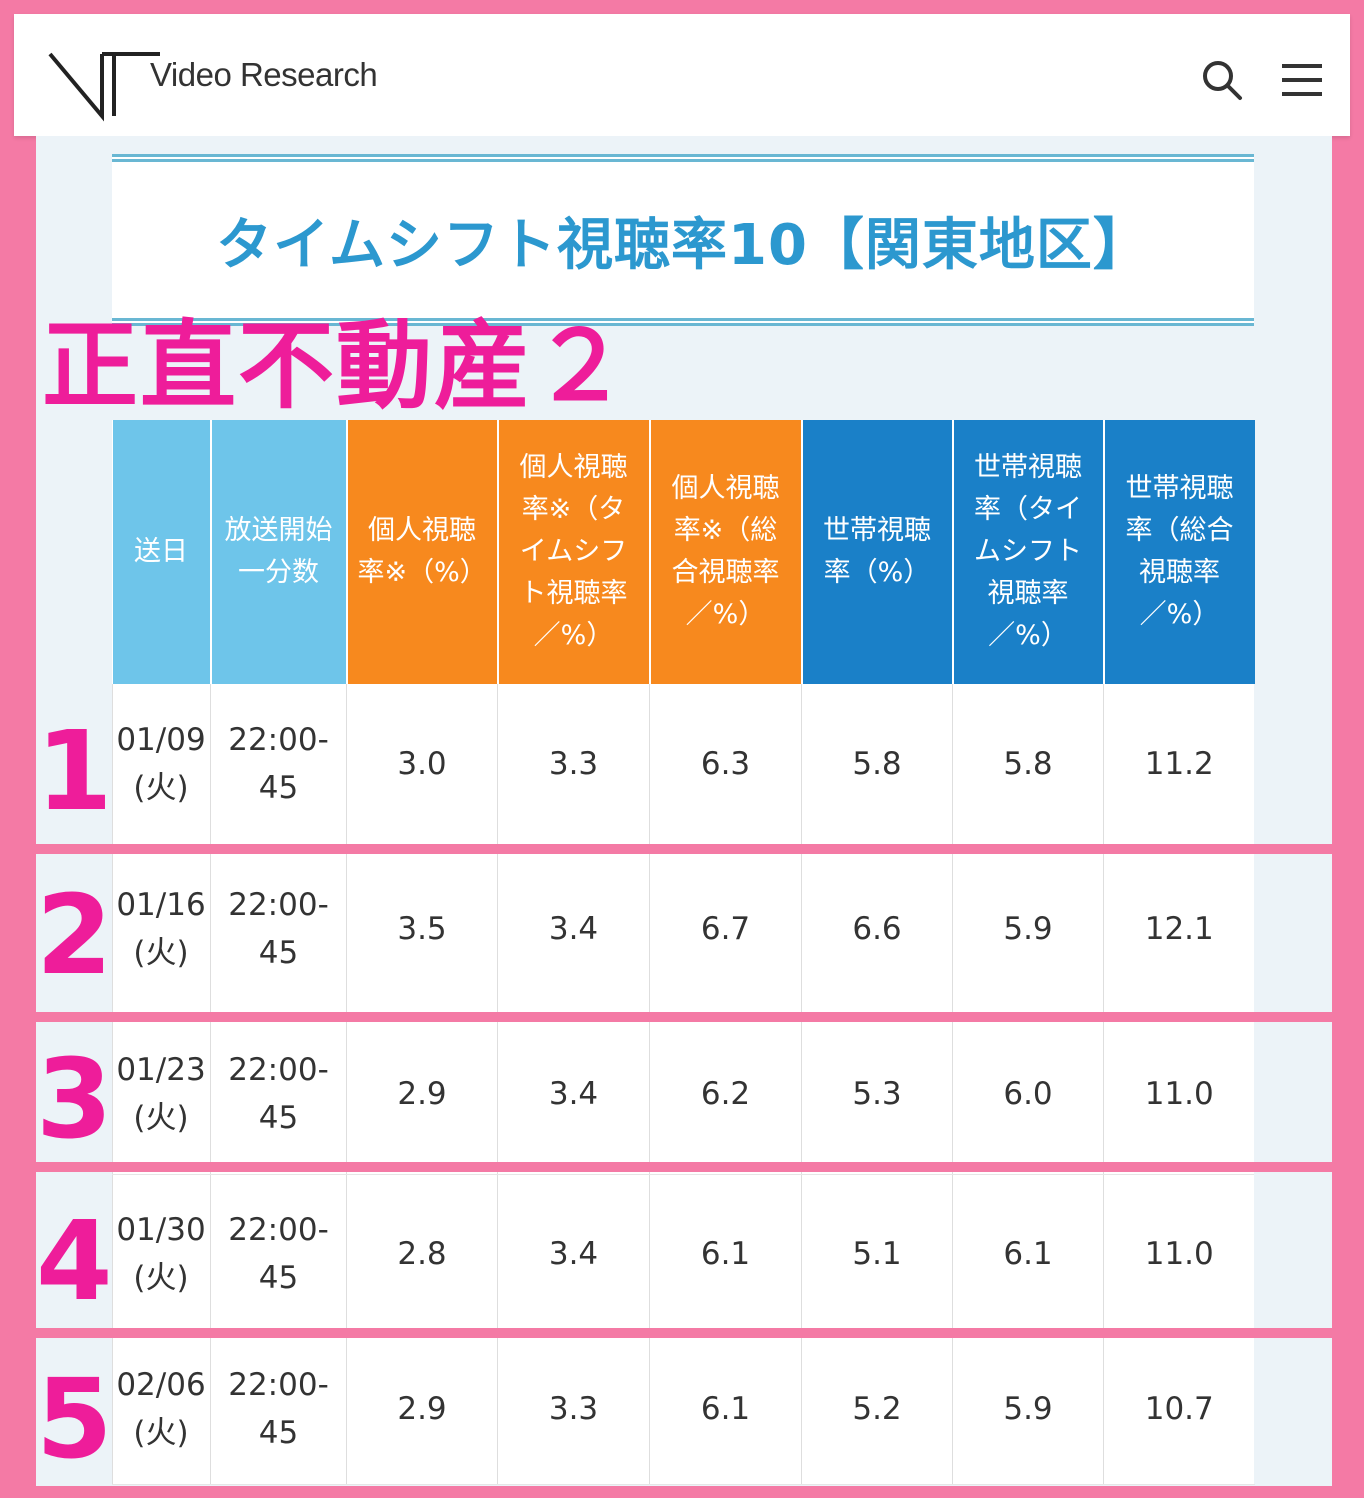  I want to click on rank-number: 5, so click(74, 1419).